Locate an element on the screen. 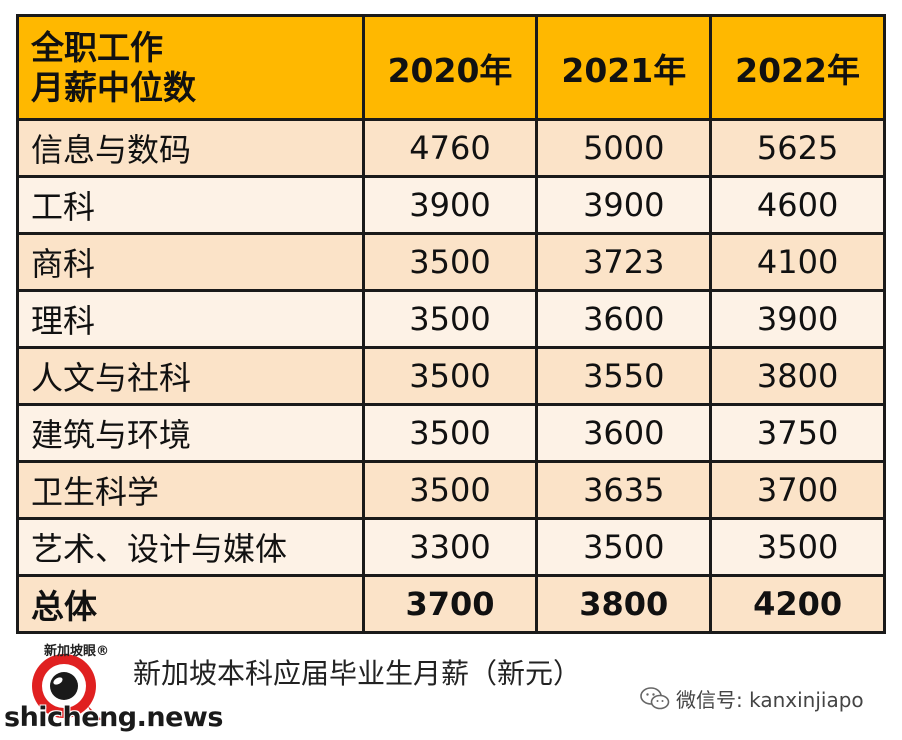  cell-value: 5625 is located at coordinates (797, 149).